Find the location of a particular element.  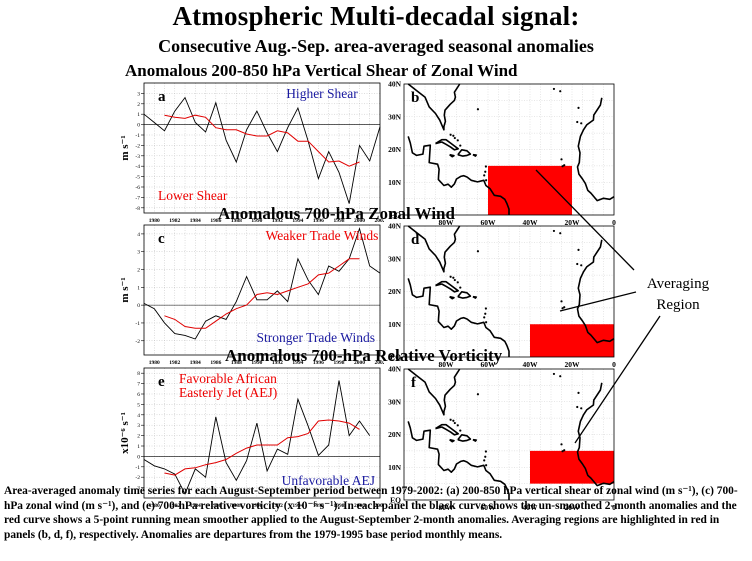

lat-label: 30N is located at coordinates (395, 401).